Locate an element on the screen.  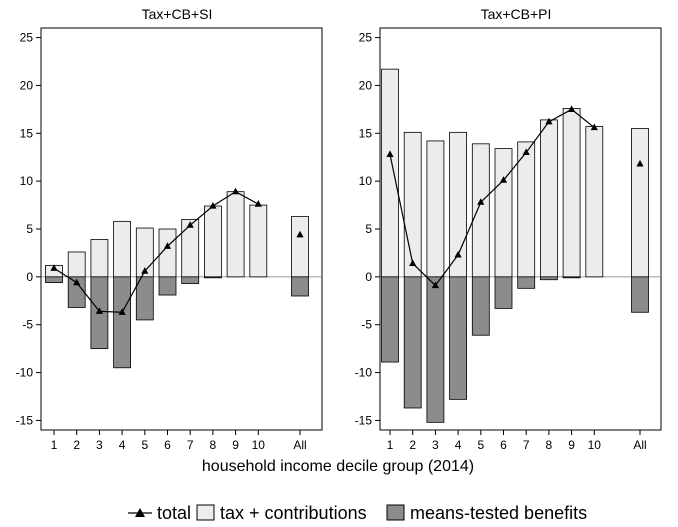
legend-tax-label: tax + contributions is located at coordinates (293, 513).